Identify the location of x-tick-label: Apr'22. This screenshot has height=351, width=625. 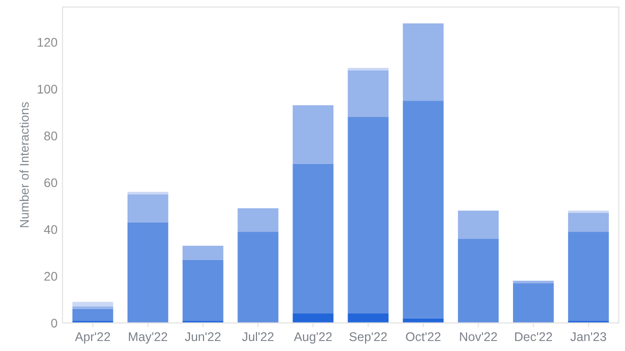
(92, 338).